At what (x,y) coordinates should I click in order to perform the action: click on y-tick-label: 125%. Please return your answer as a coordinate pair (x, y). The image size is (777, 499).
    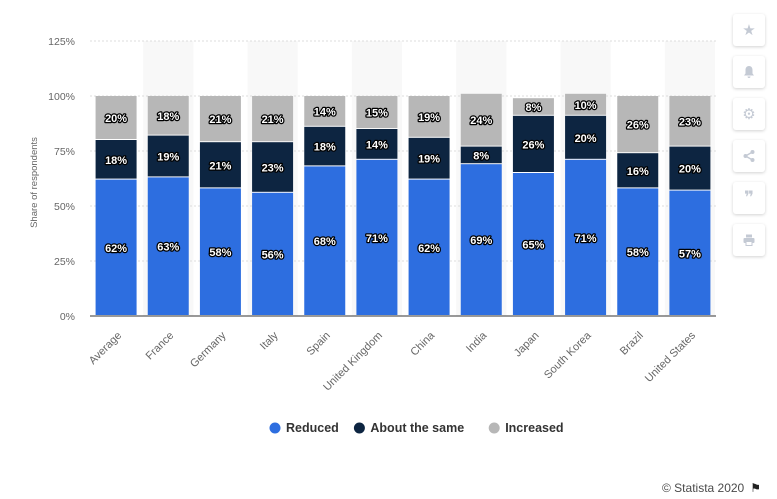
    Looking at the image, I should click on (61, 42).